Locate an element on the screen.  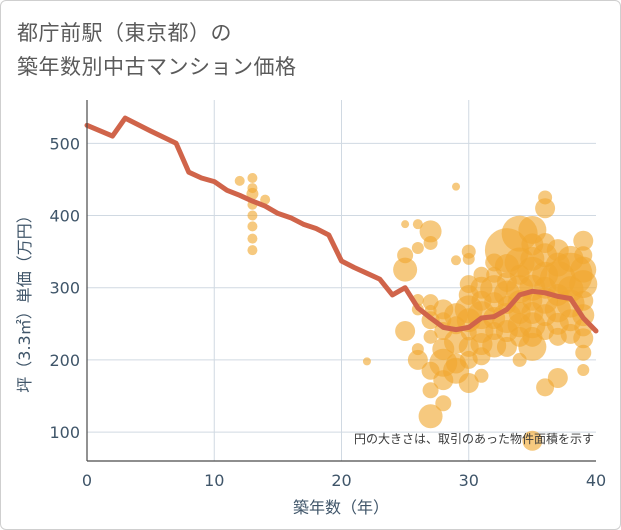
chart-title: 都庁前駅（東京都）の 築年数別中古マンション価格 is located at coordinates (157, 50).